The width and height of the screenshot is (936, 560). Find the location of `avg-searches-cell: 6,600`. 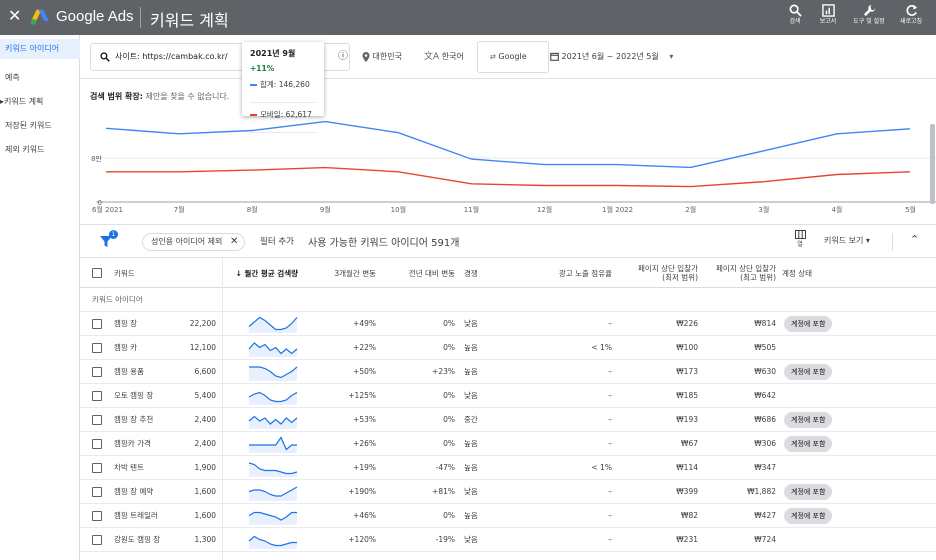

avg-searches-cell: 6,600 is located at coordinates (205, 371).